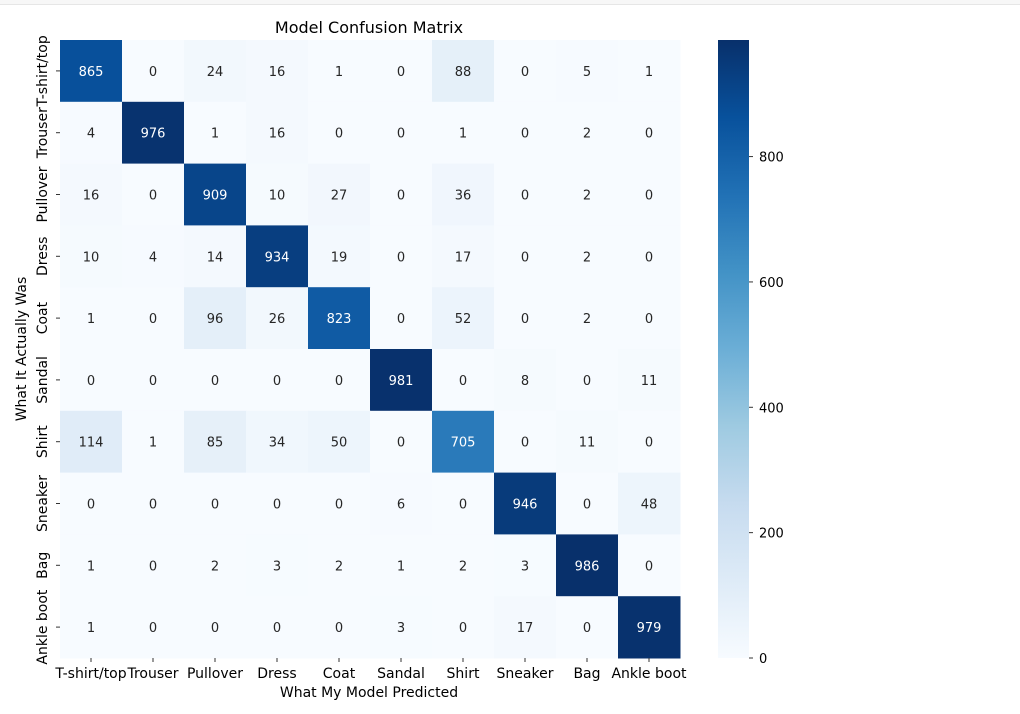 The image size is (1020, 714). Describe the element at coordinates (43, 441) in the screenshot. I see `y-tick-label-shirt: Shirt` at that location.